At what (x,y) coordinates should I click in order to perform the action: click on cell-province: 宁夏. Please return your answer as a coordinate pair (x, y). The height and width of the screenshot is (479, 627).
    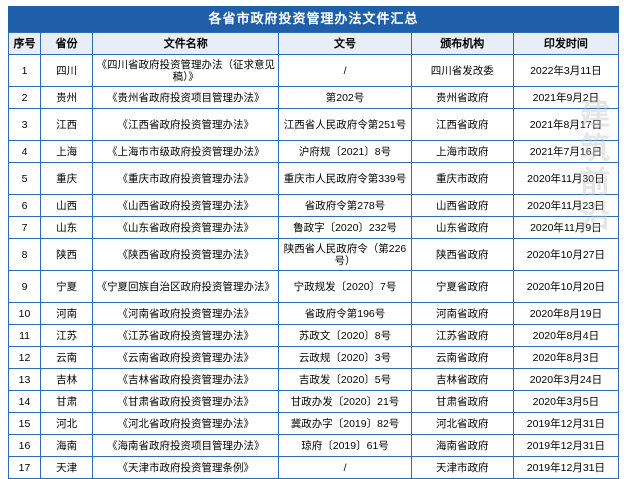
    Looking at the image, I should click on (67, 286).